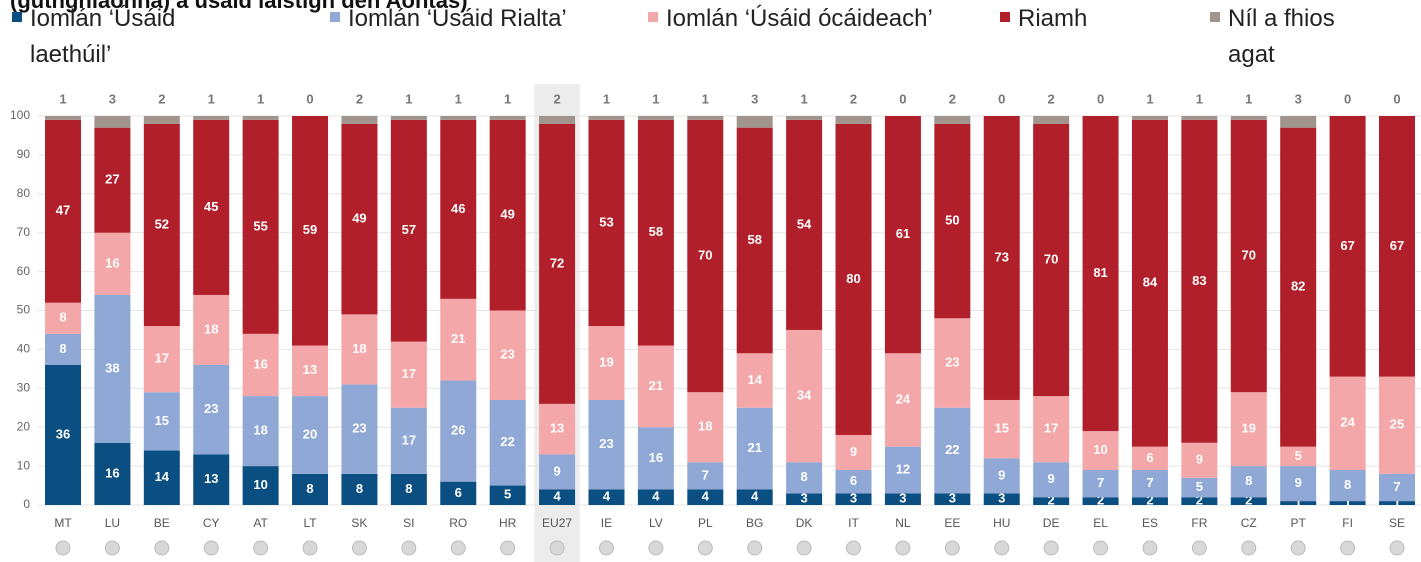 This screenshot has height=562, width=1421. I want to click on legend-label: Riamh, so click(1052, 18).